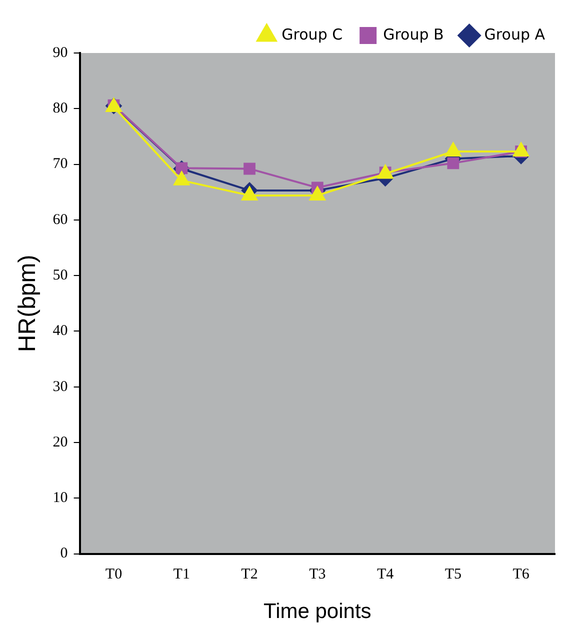 This screenshot has width=565, height=629. Describe the element at coordinates (60, 386) in the screenshot. I see `y-tick-label: 30` at that location.